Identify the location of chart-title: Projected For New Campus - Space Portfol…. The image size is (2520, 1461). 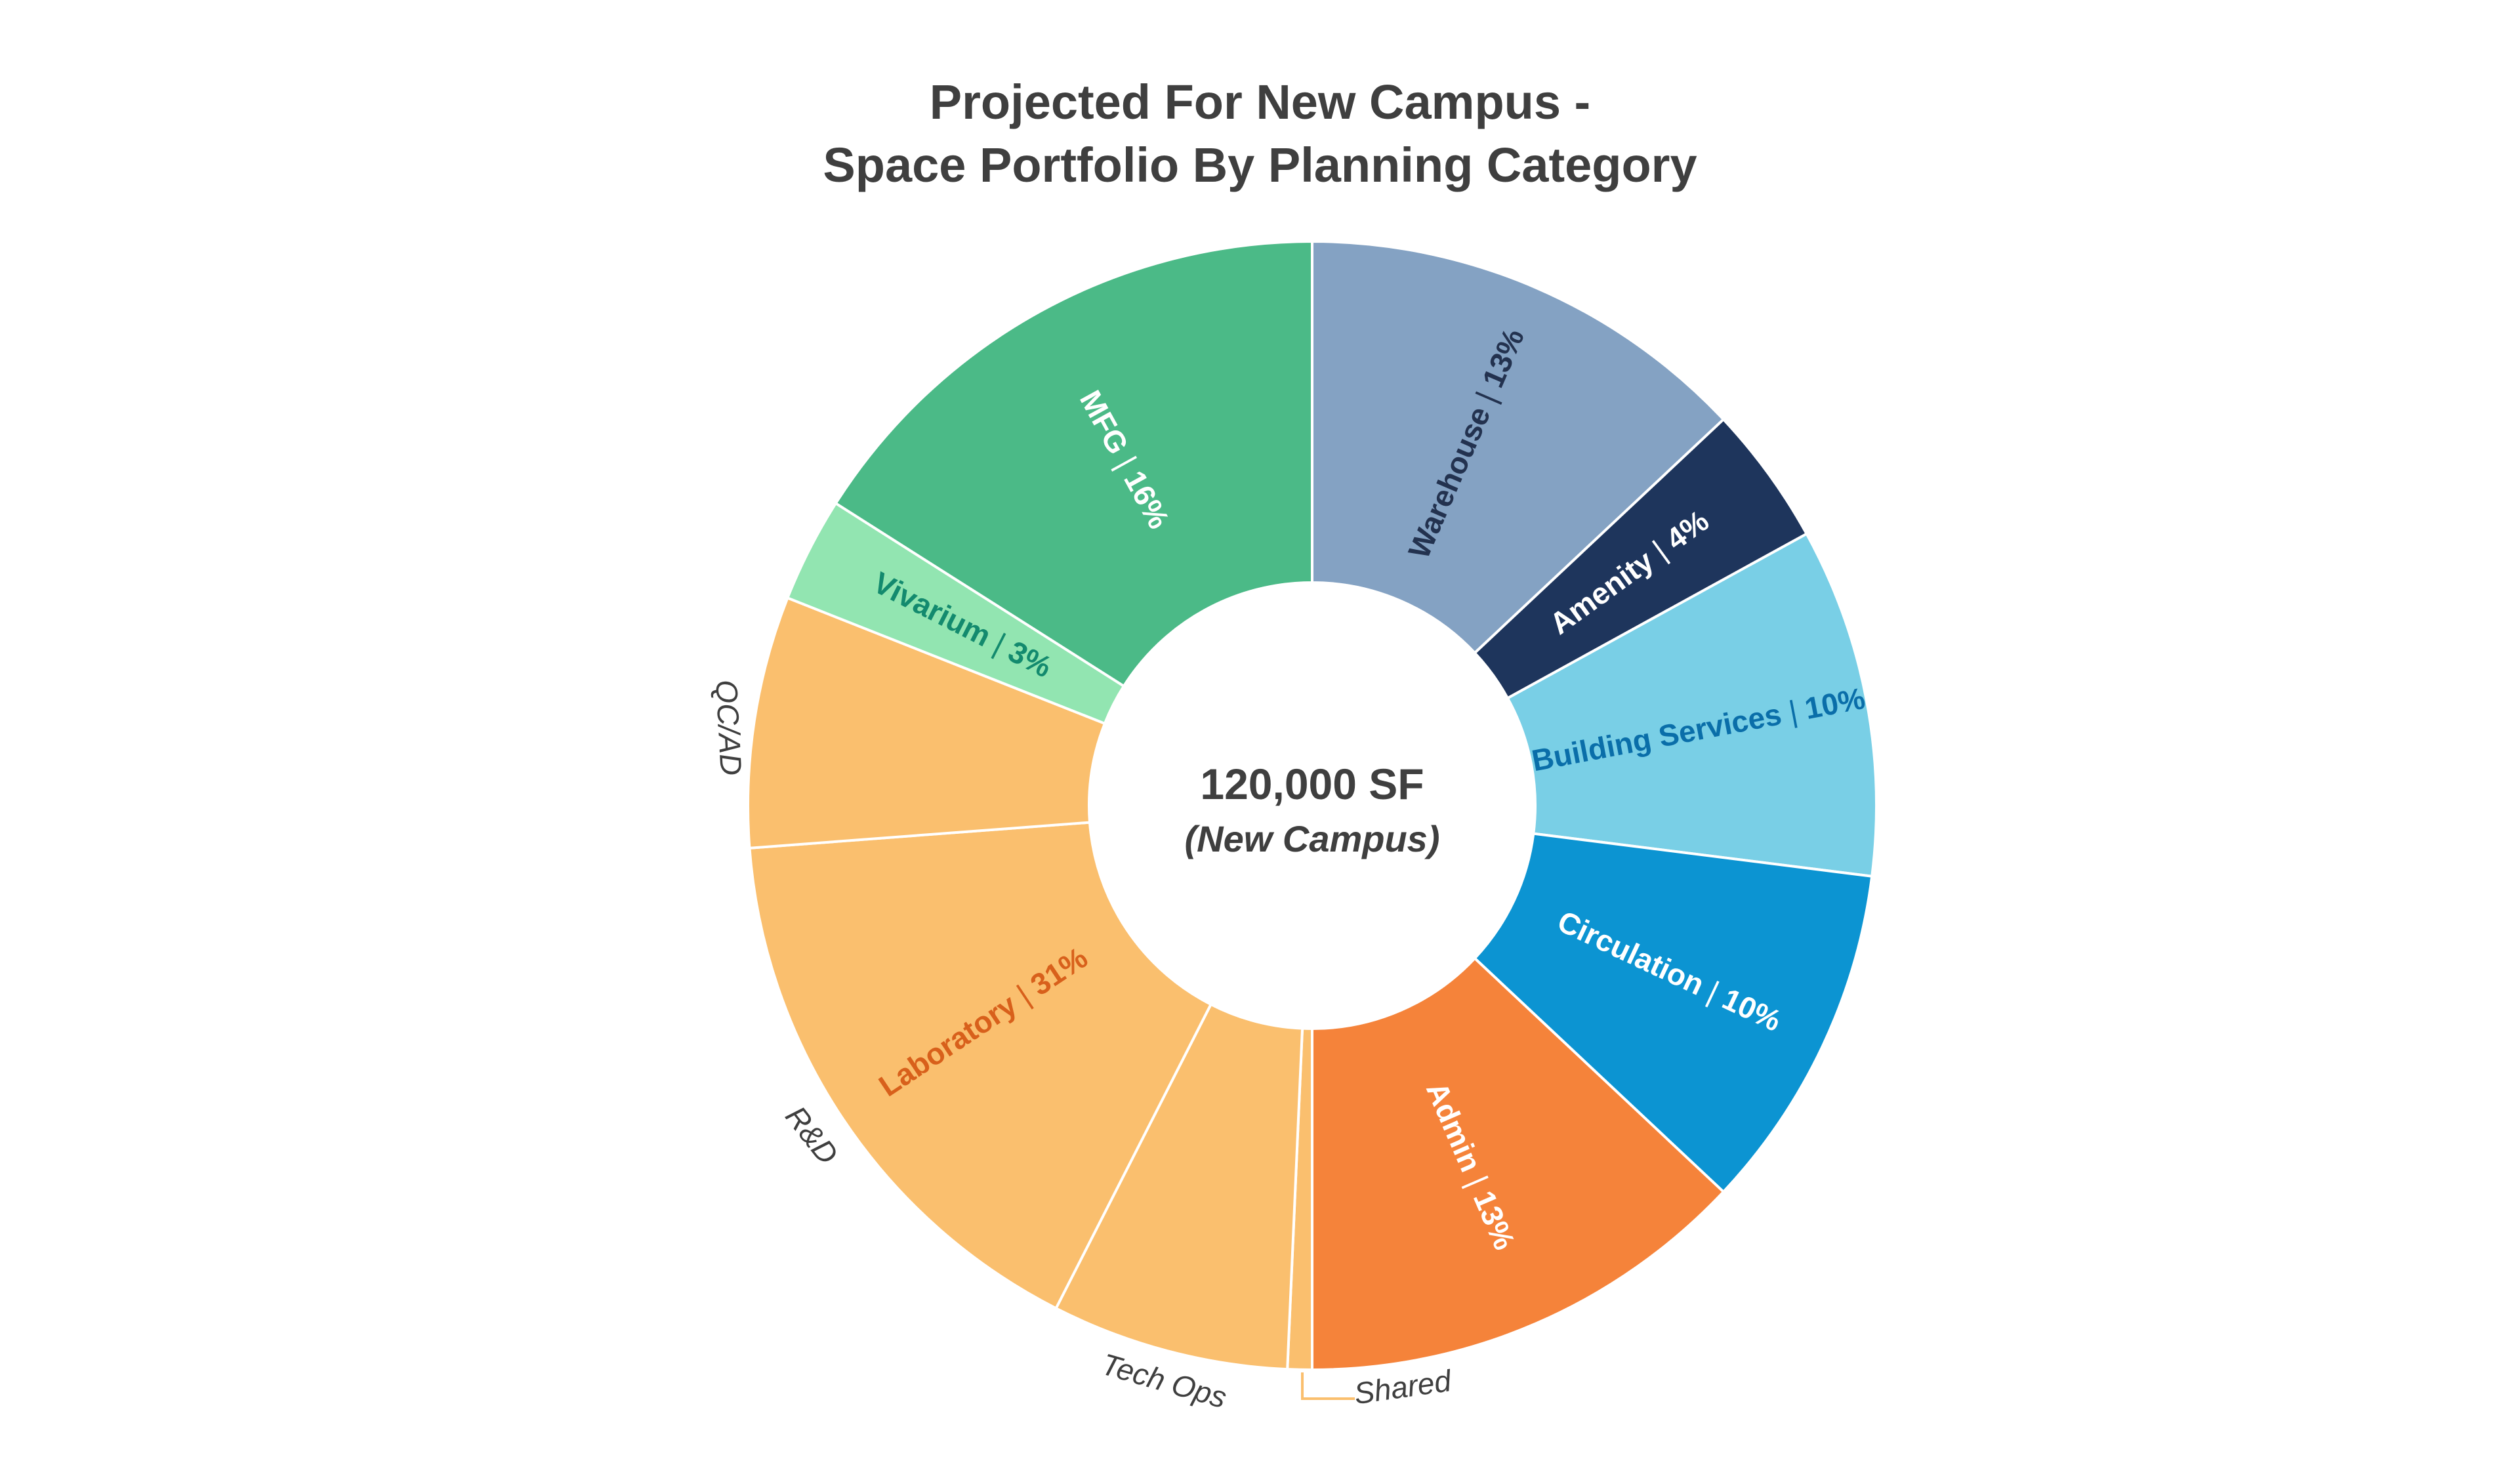
(1260, 134).